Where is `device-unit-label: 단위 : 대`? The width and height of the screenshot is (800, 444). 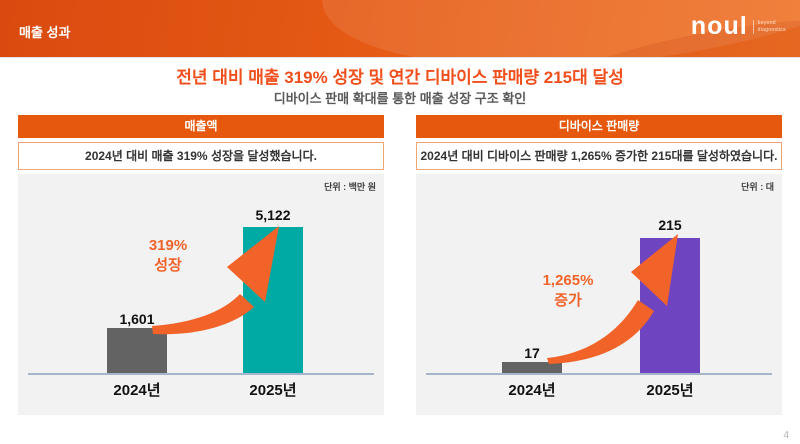
device-unit-label: 단위 : 대 is located at coordinates (757, 187).